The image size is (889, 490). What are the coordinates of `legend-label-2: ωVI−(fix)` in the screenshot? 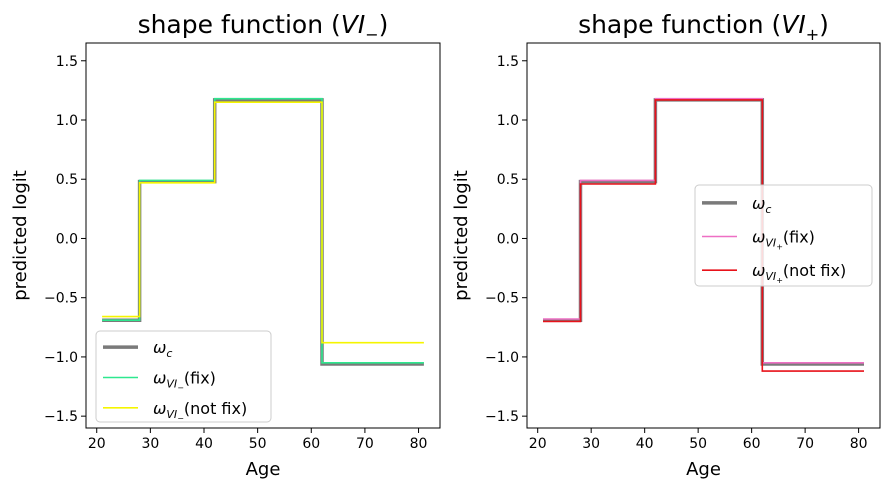 It's located at (184, 381).